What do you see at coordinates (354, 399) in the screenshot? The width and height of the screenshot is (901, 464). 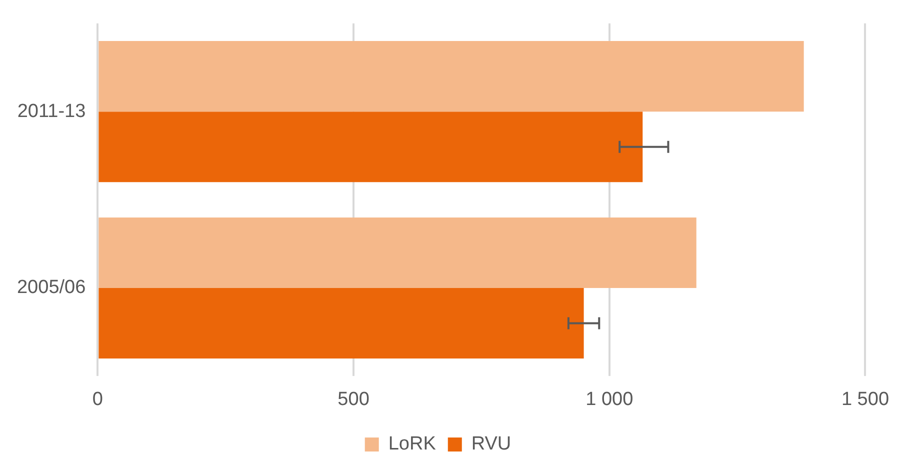 I see `x-tick-label: 500` at bounding box center [354, 399].